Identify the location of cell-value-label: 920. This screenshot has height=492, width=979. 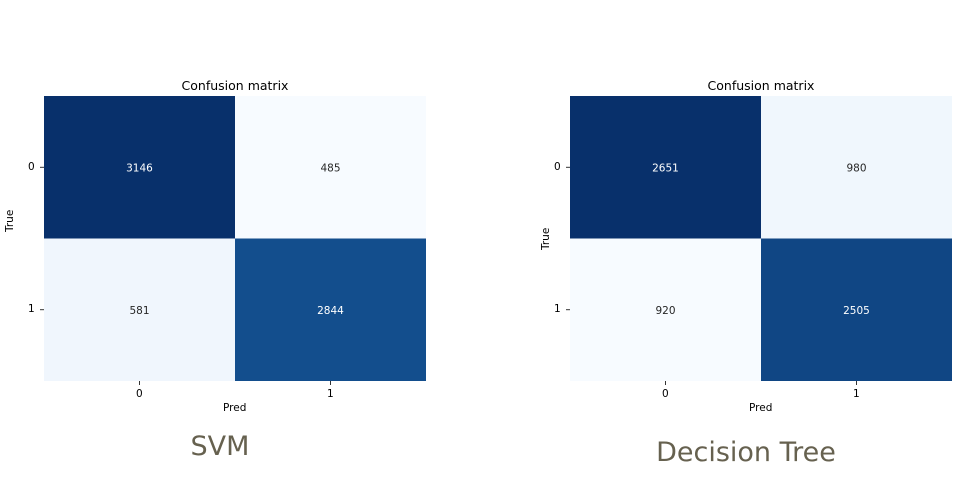
(665, 311).